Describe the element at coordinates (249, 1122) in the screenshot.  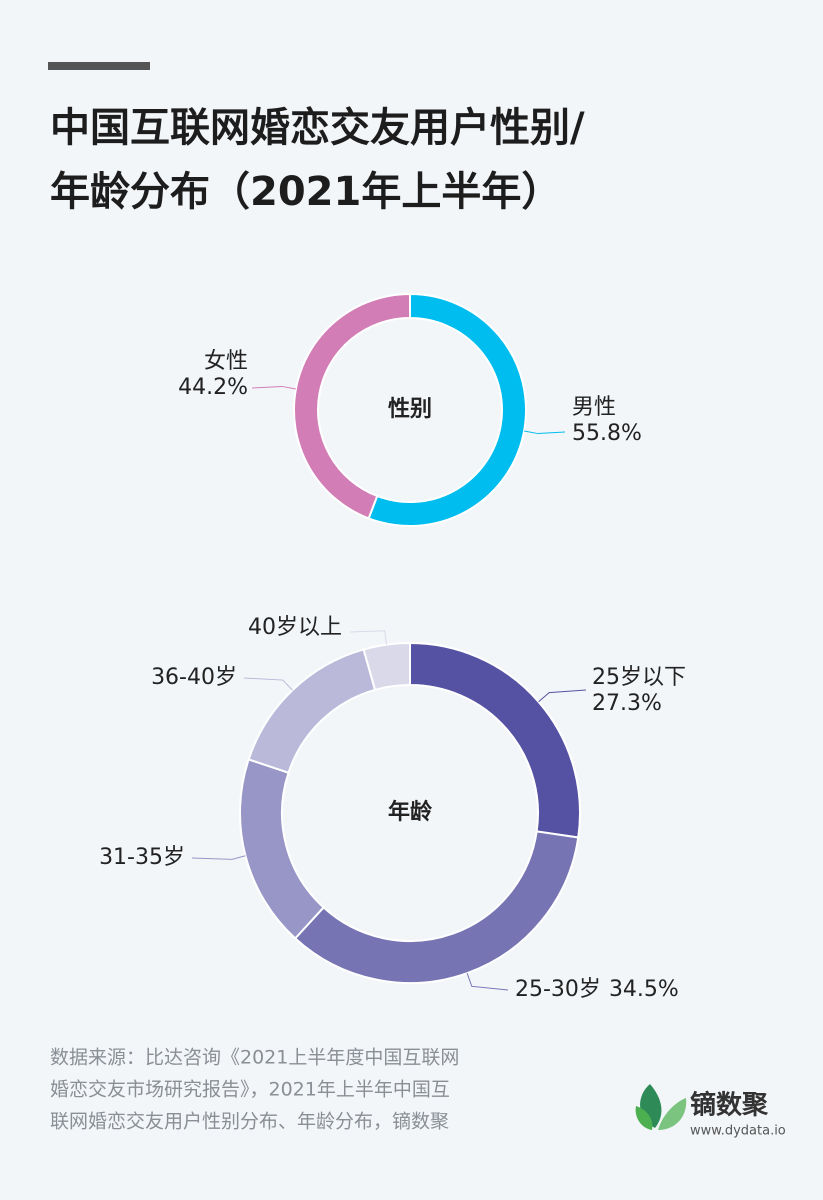
I see `source-line: 联网婚恋交友用户性别分布、年龄分布，镝数聚` at that location.